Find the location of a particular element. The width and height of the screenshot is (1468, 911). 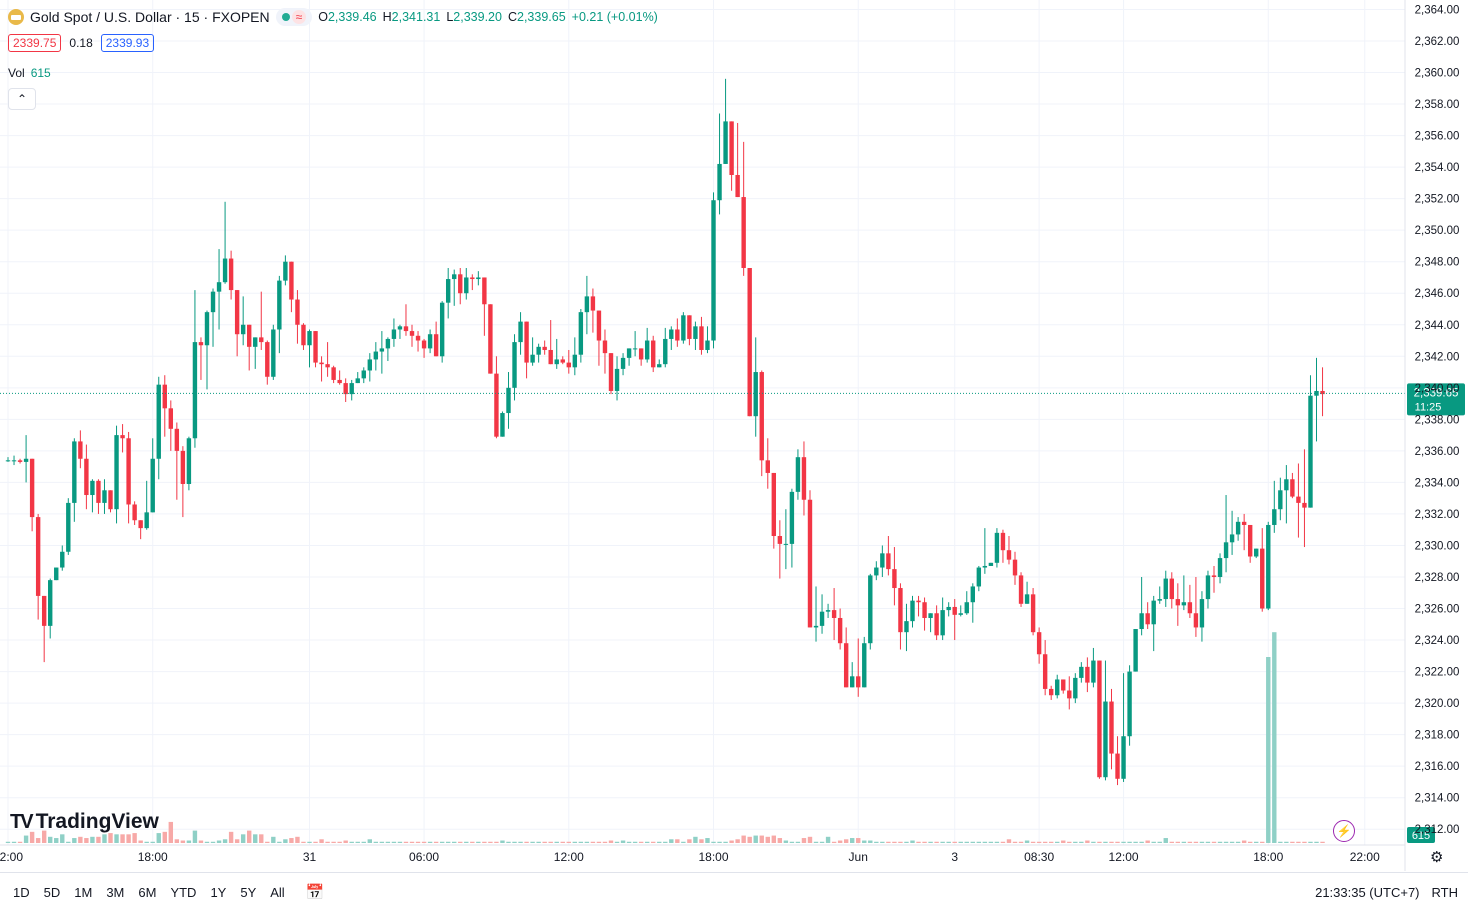

tradingview-wordmark: TradingView is located at coordinates (97, 821).